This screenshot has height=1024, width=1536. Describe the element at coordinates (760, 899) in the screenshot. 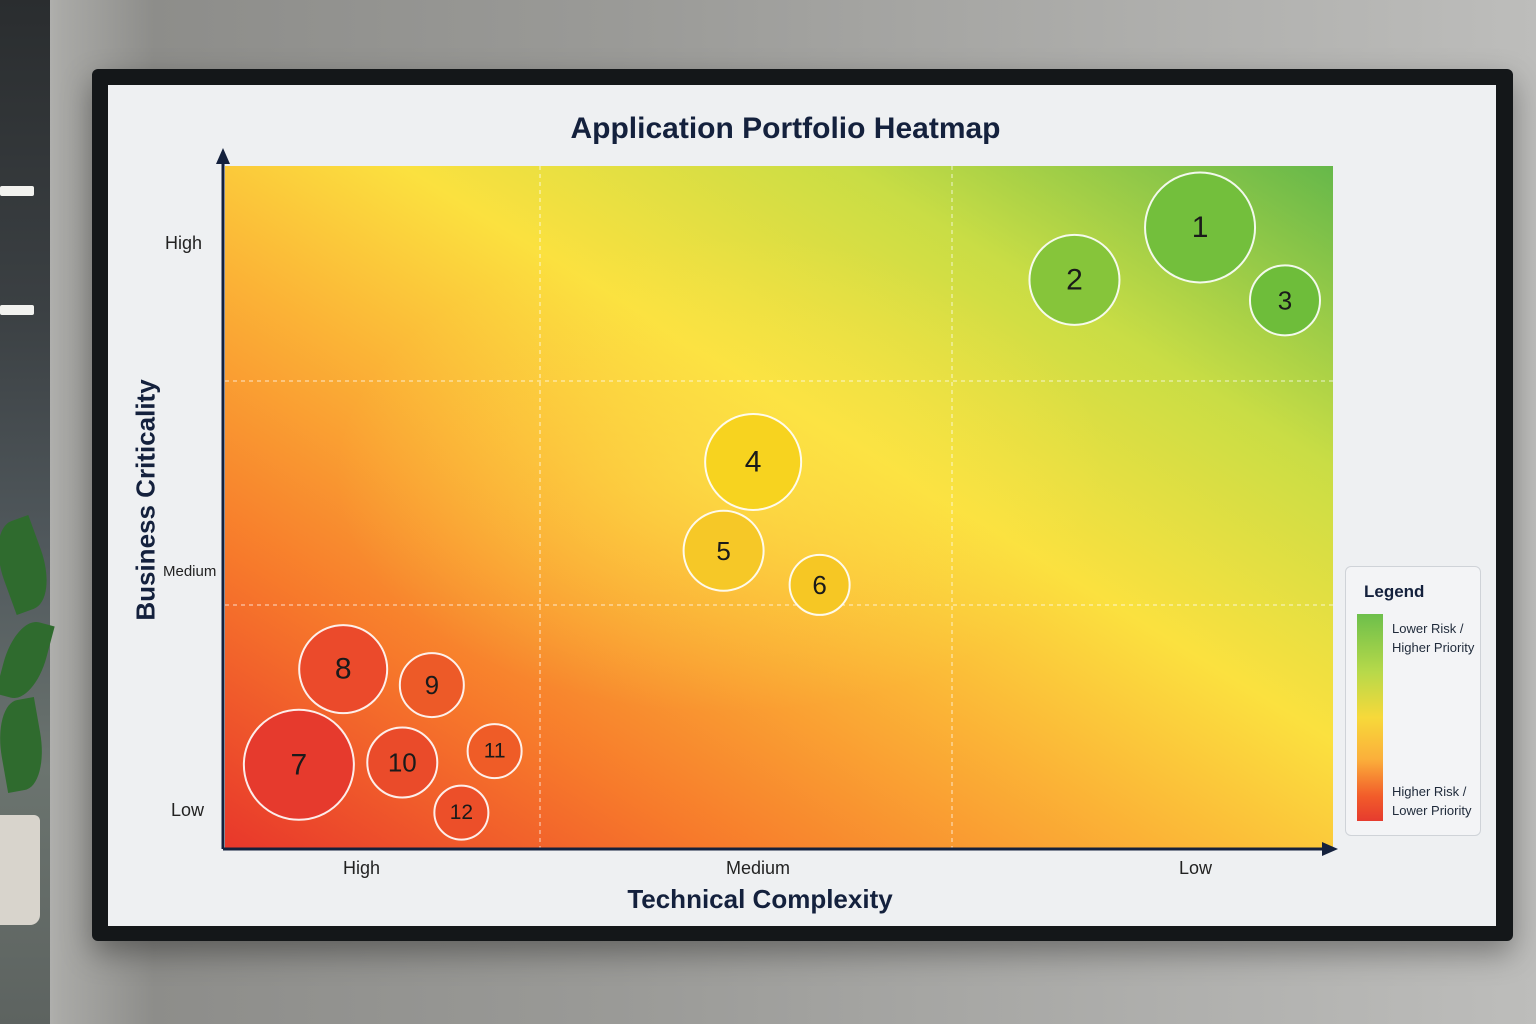

I see `x-axis-label: Technical Complexity` at that location.